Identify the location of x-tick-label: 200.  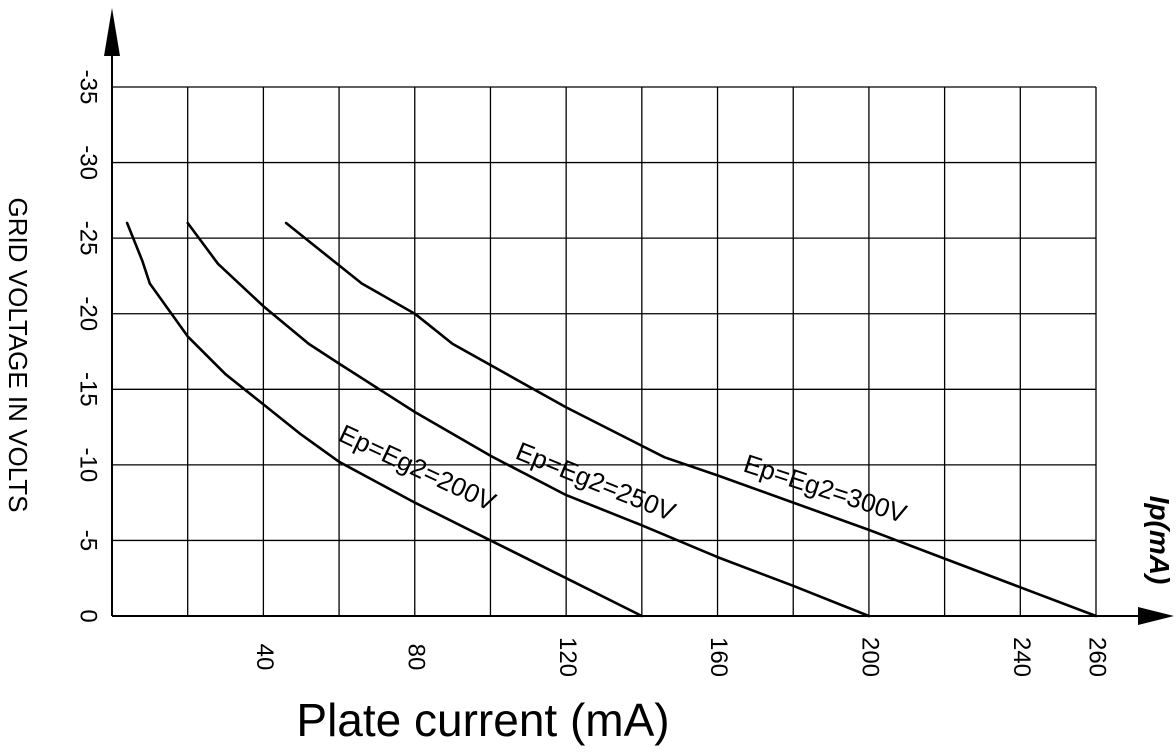
(870, 657).